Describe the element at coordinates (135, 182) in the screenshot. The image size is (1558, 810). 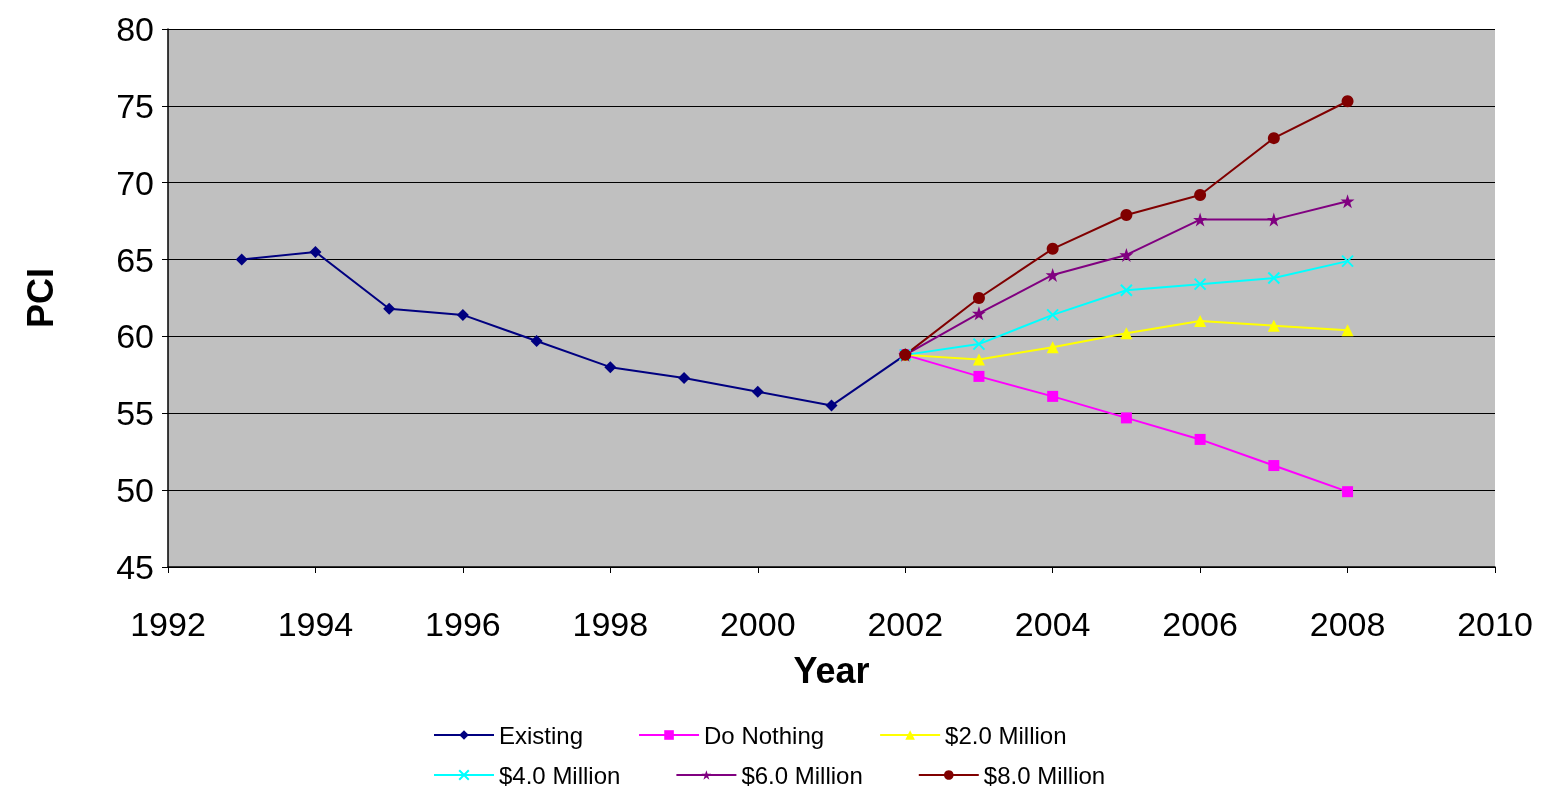
I see `y-tick-label: 70` at that location.